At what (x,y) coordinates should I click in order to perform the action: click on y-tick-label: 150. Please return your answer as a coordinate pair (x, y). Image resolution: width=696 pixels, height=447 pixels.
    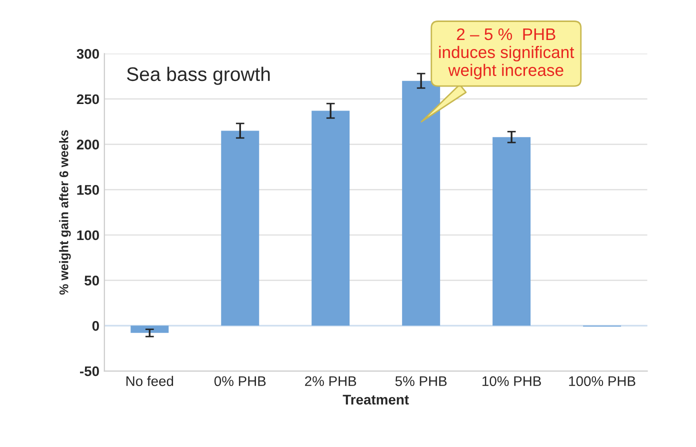
    Looking at the image, I should click on (88, 189).